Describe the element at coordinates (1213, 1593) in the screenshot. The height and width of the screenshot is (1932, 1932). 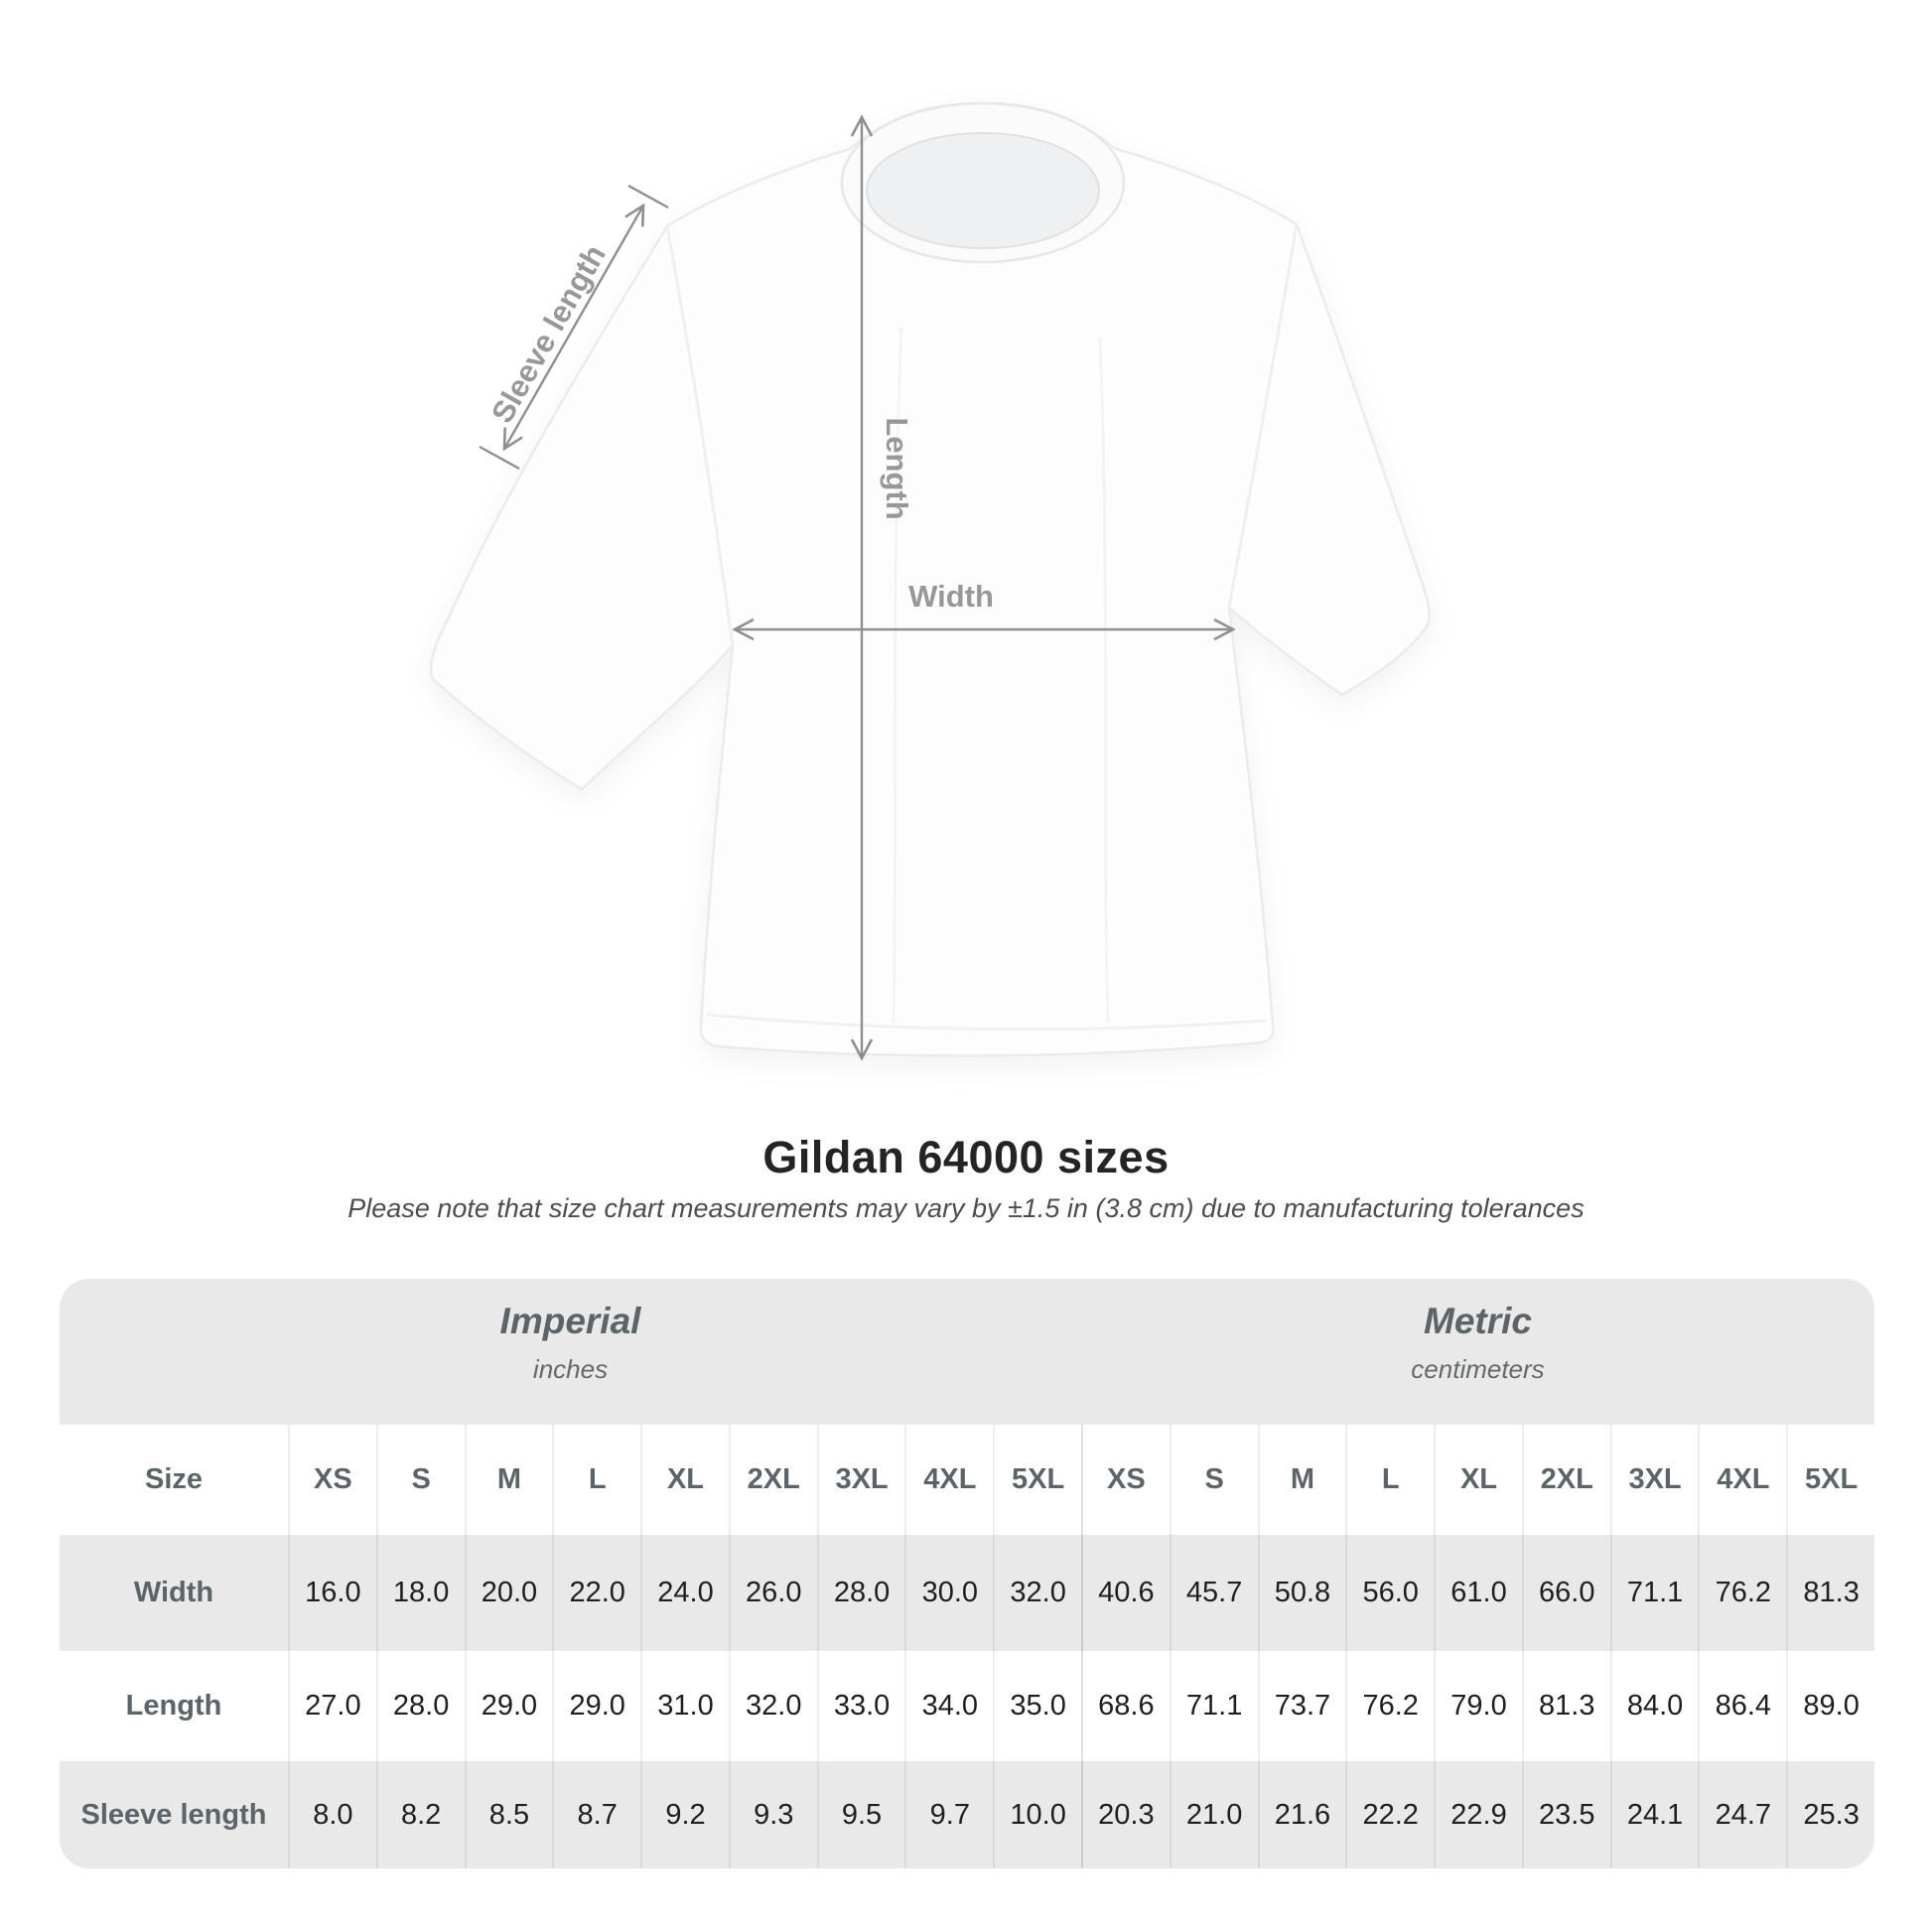
I see `table-cell: 45.7` at that location.